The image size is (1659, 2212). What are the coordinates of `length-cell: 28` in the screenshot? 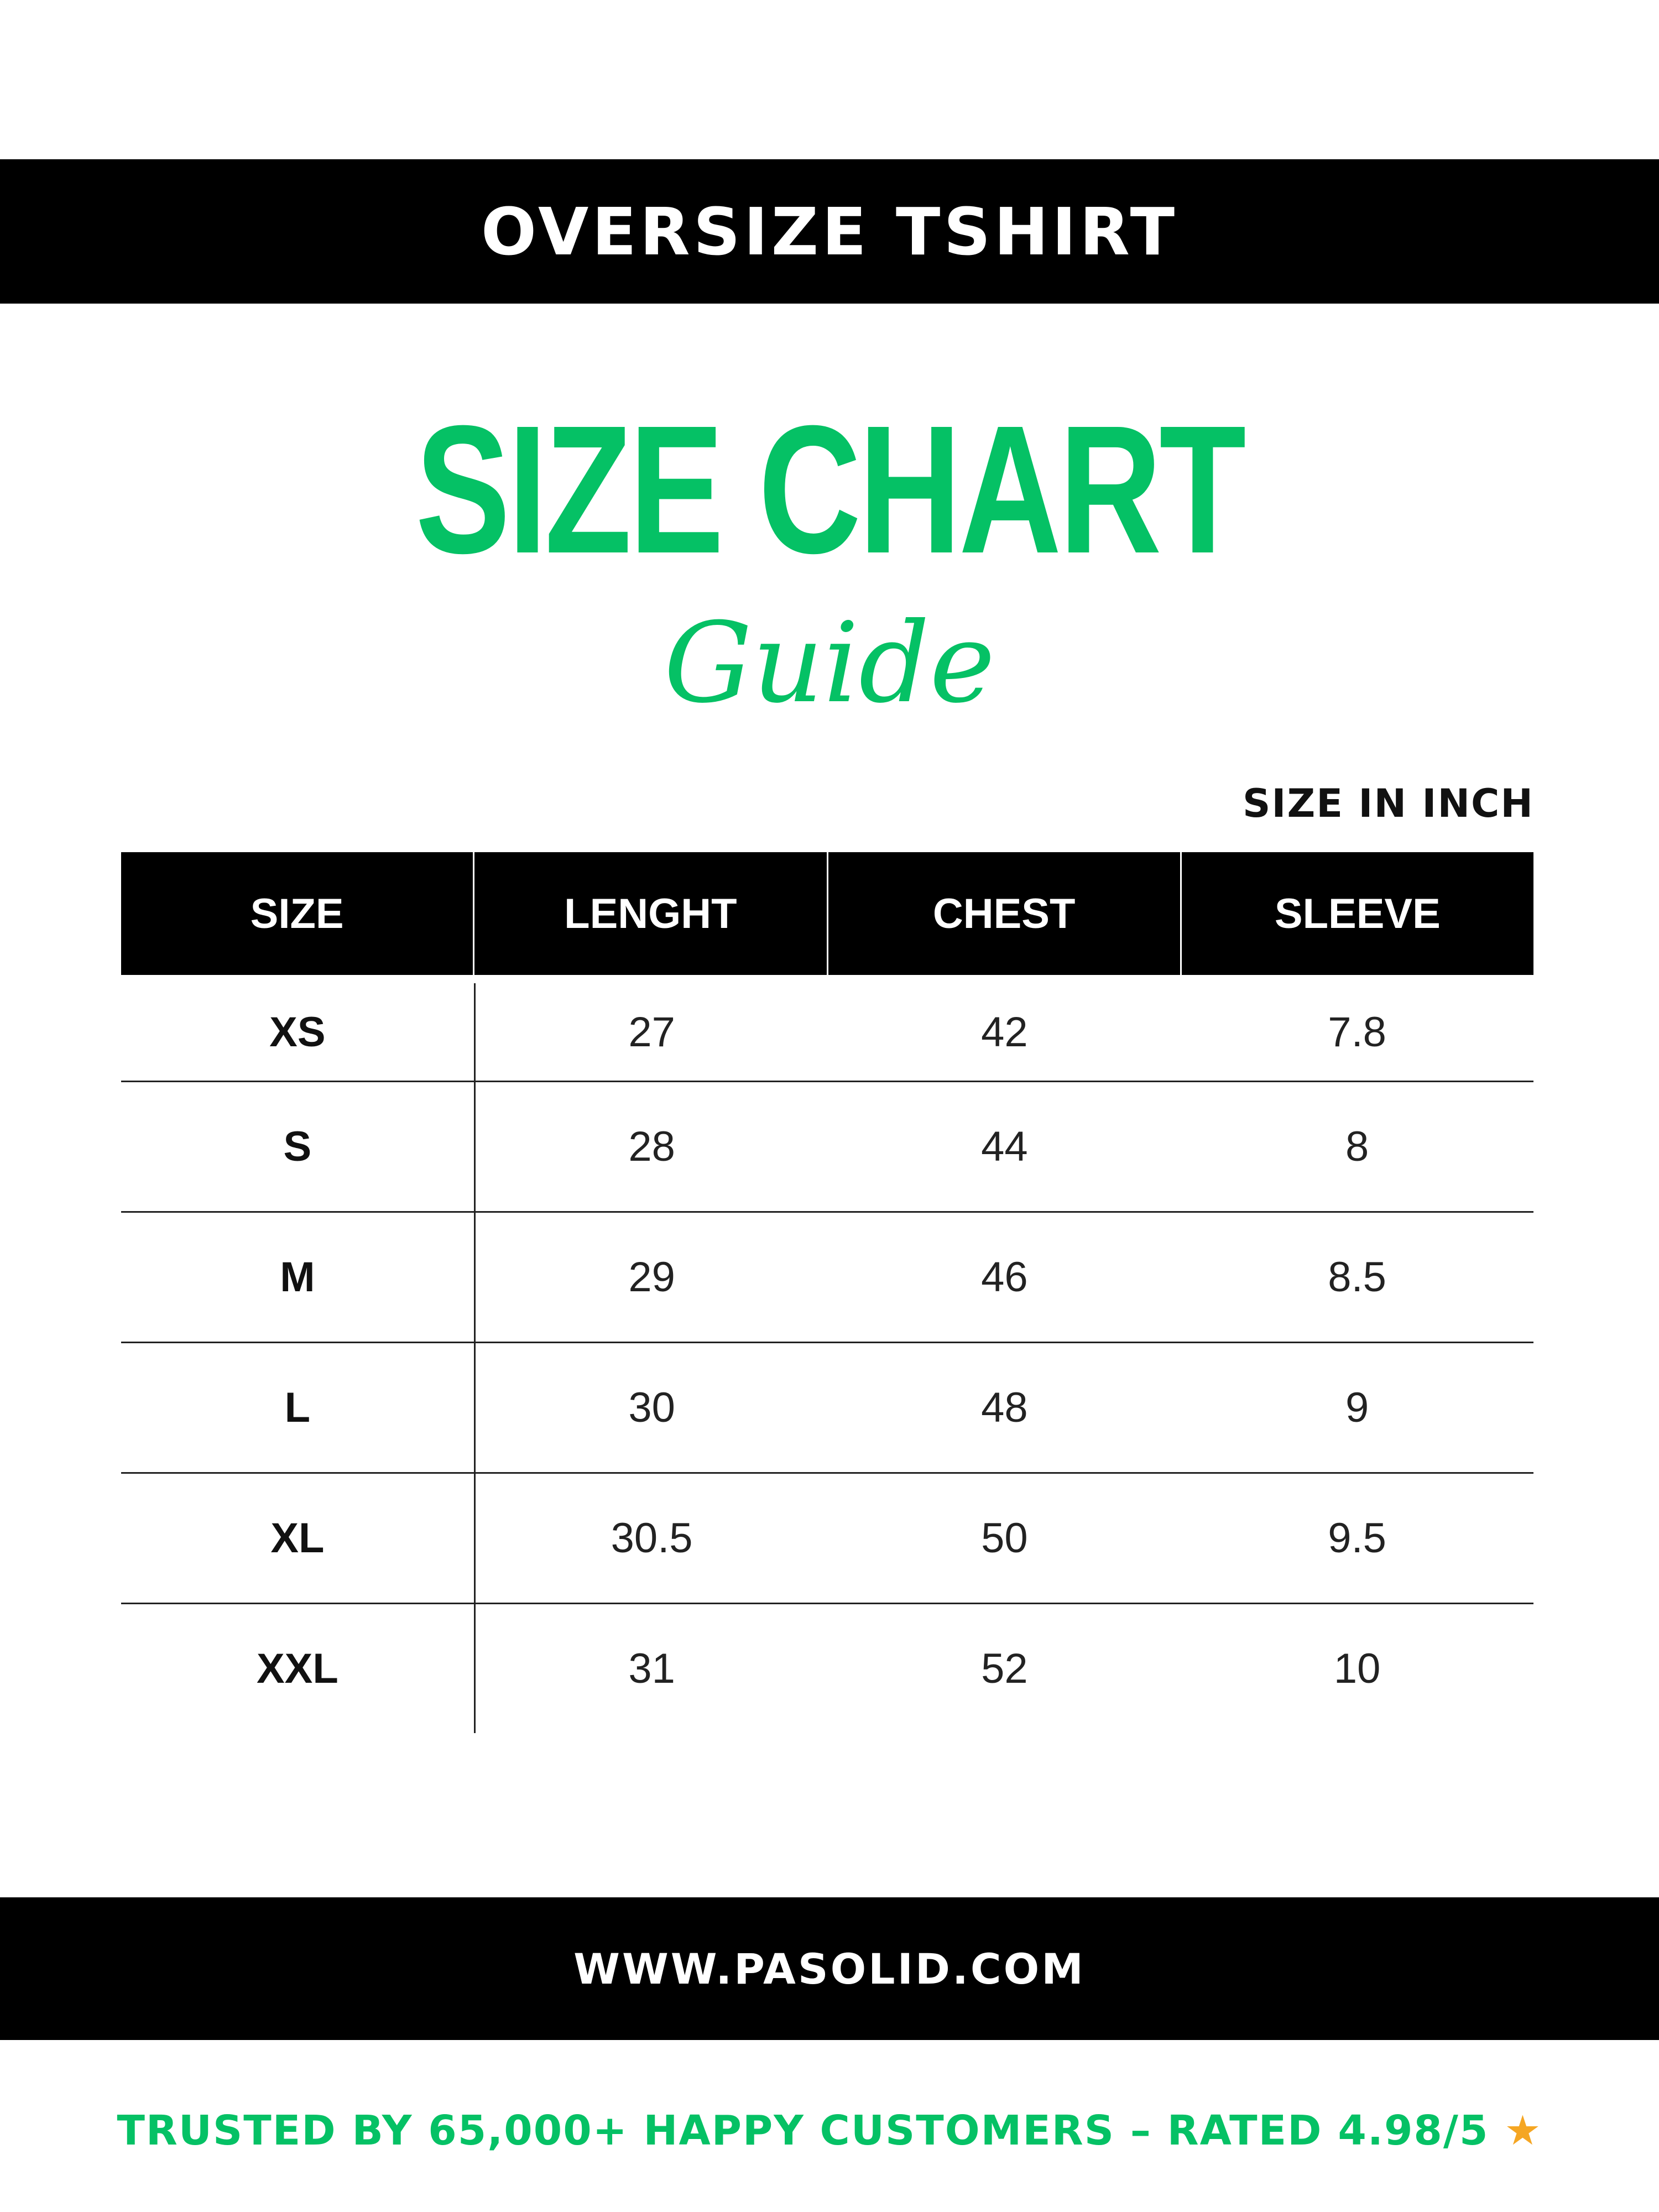 It's located at (652, 1146).